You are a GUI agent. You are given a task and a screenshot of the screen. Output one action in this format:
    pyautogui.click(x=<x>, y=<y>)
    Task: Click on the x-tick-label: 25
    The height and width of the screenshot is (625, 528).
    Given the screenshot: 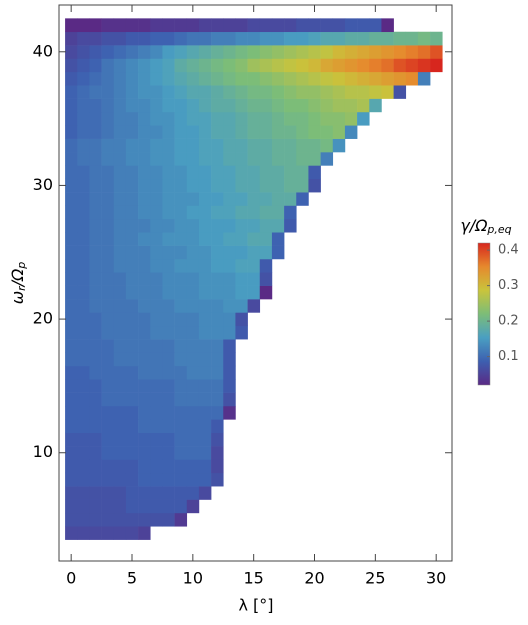 What is the action you would take?
    pyautogui.click(x=375, y=578)
    